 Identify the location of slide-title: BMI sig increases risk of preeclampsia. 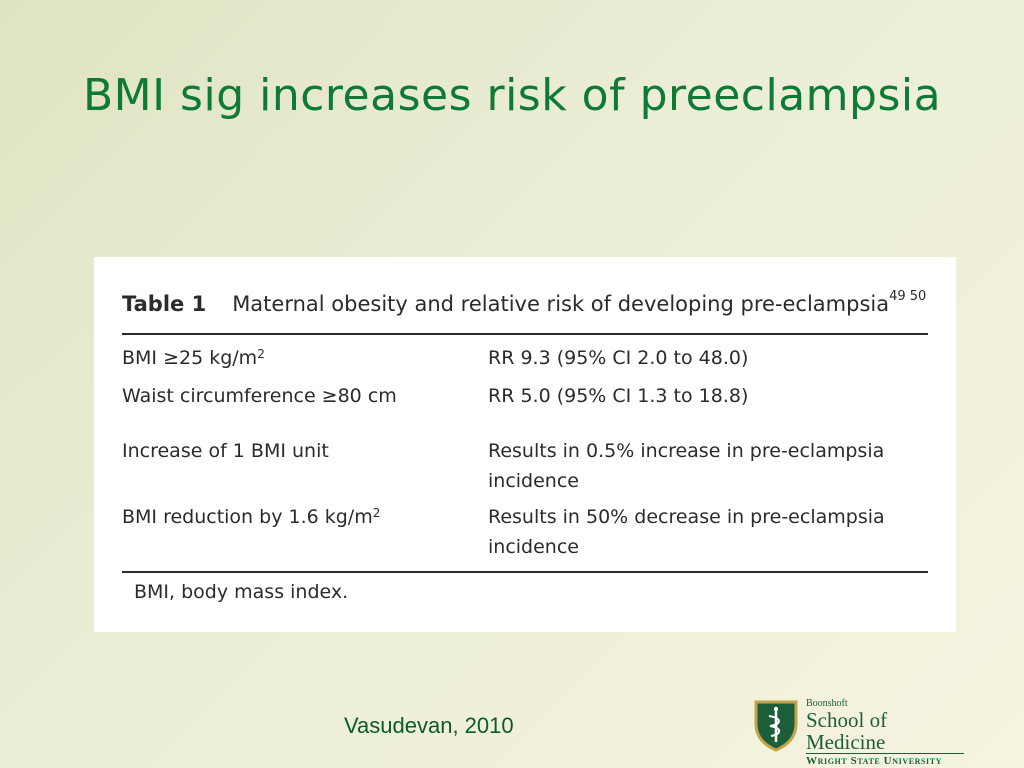
(512, 95).